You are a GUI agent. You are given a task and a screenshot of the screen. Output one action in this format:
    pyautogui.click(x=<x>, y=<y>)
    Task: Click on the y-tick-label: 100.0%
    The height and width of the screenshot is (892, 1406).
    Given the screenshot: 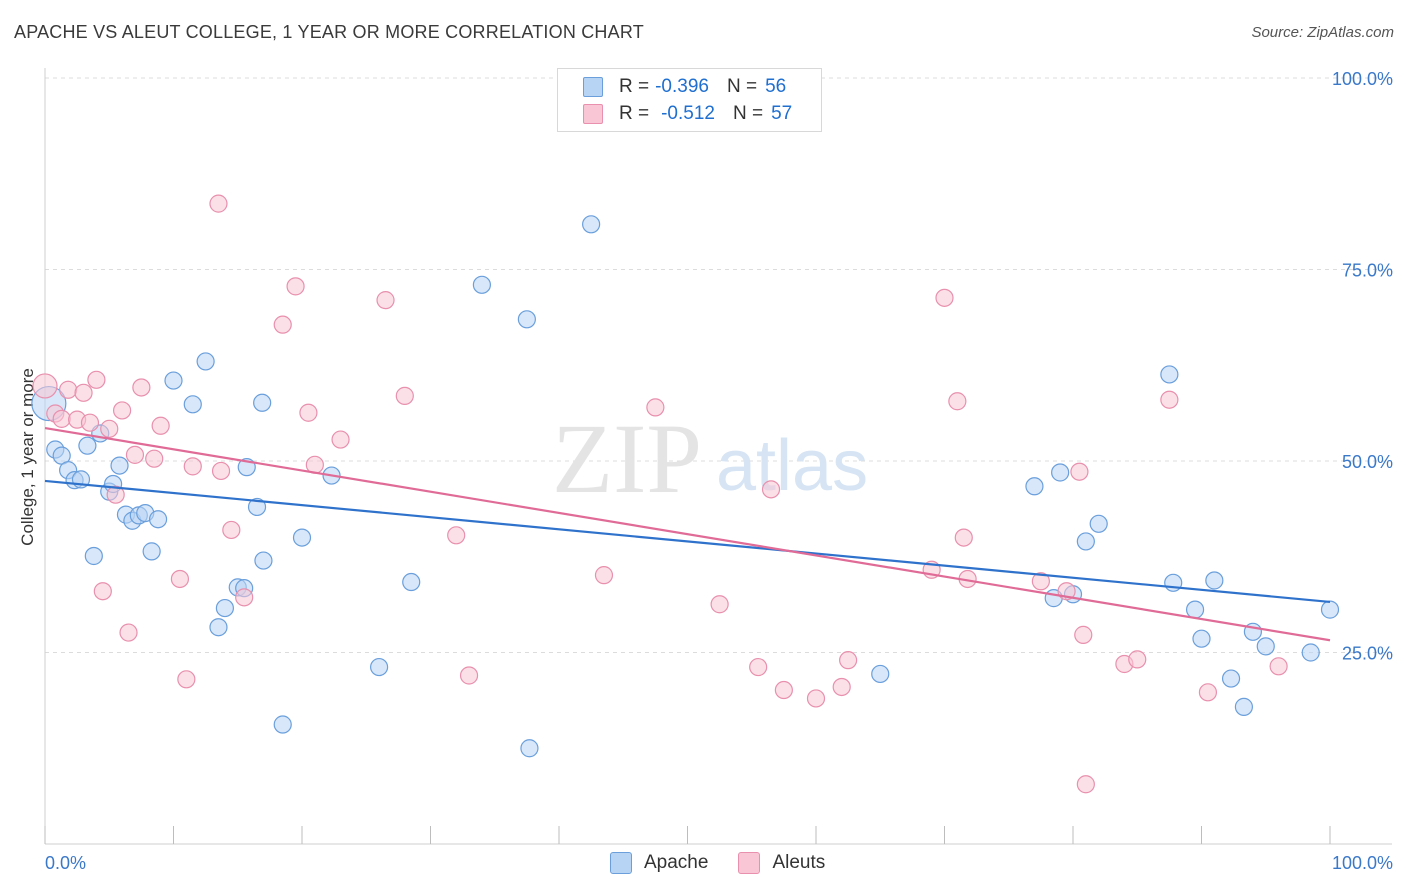 What is the action you would take?
    pyautogui.click(x=1362, y=79)
    